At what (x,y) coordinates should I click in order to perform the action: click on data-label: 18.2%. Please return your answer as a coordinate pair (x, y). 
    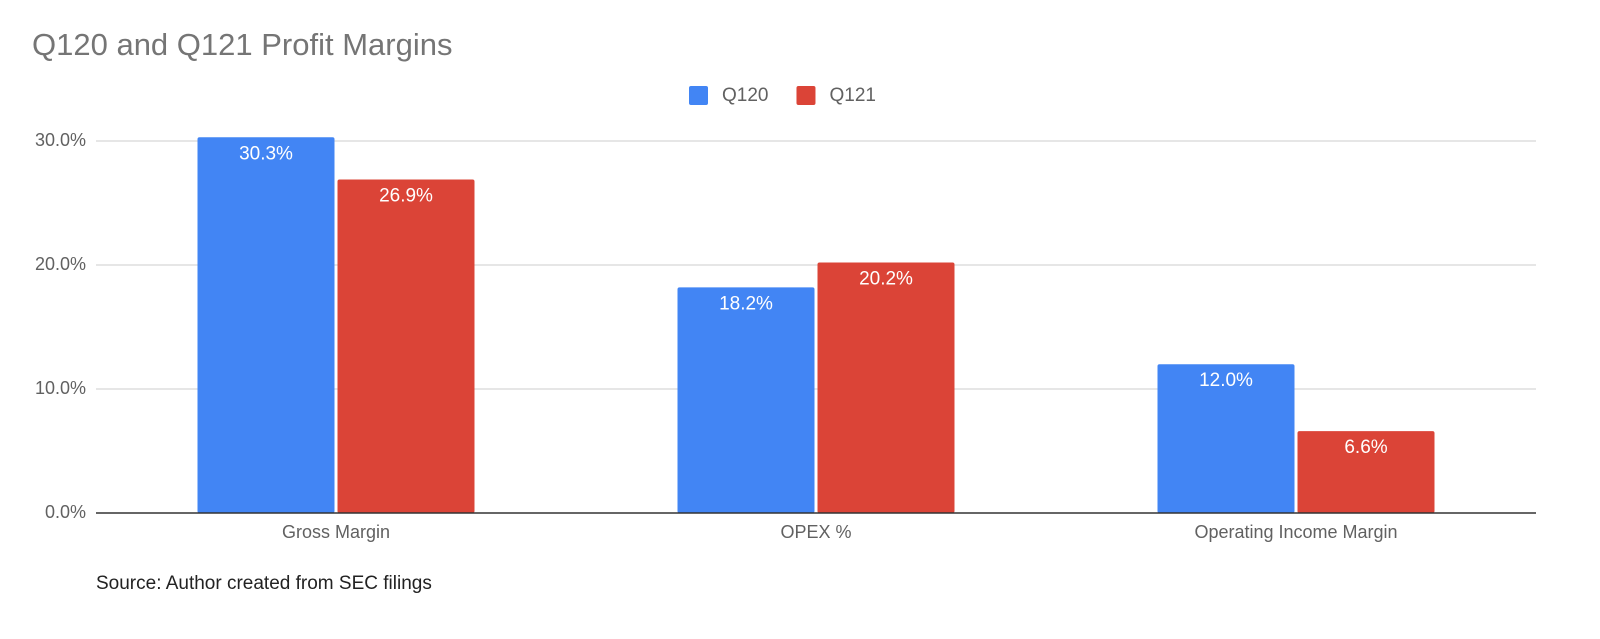
    Looking at the image, I should click on (746, 303).